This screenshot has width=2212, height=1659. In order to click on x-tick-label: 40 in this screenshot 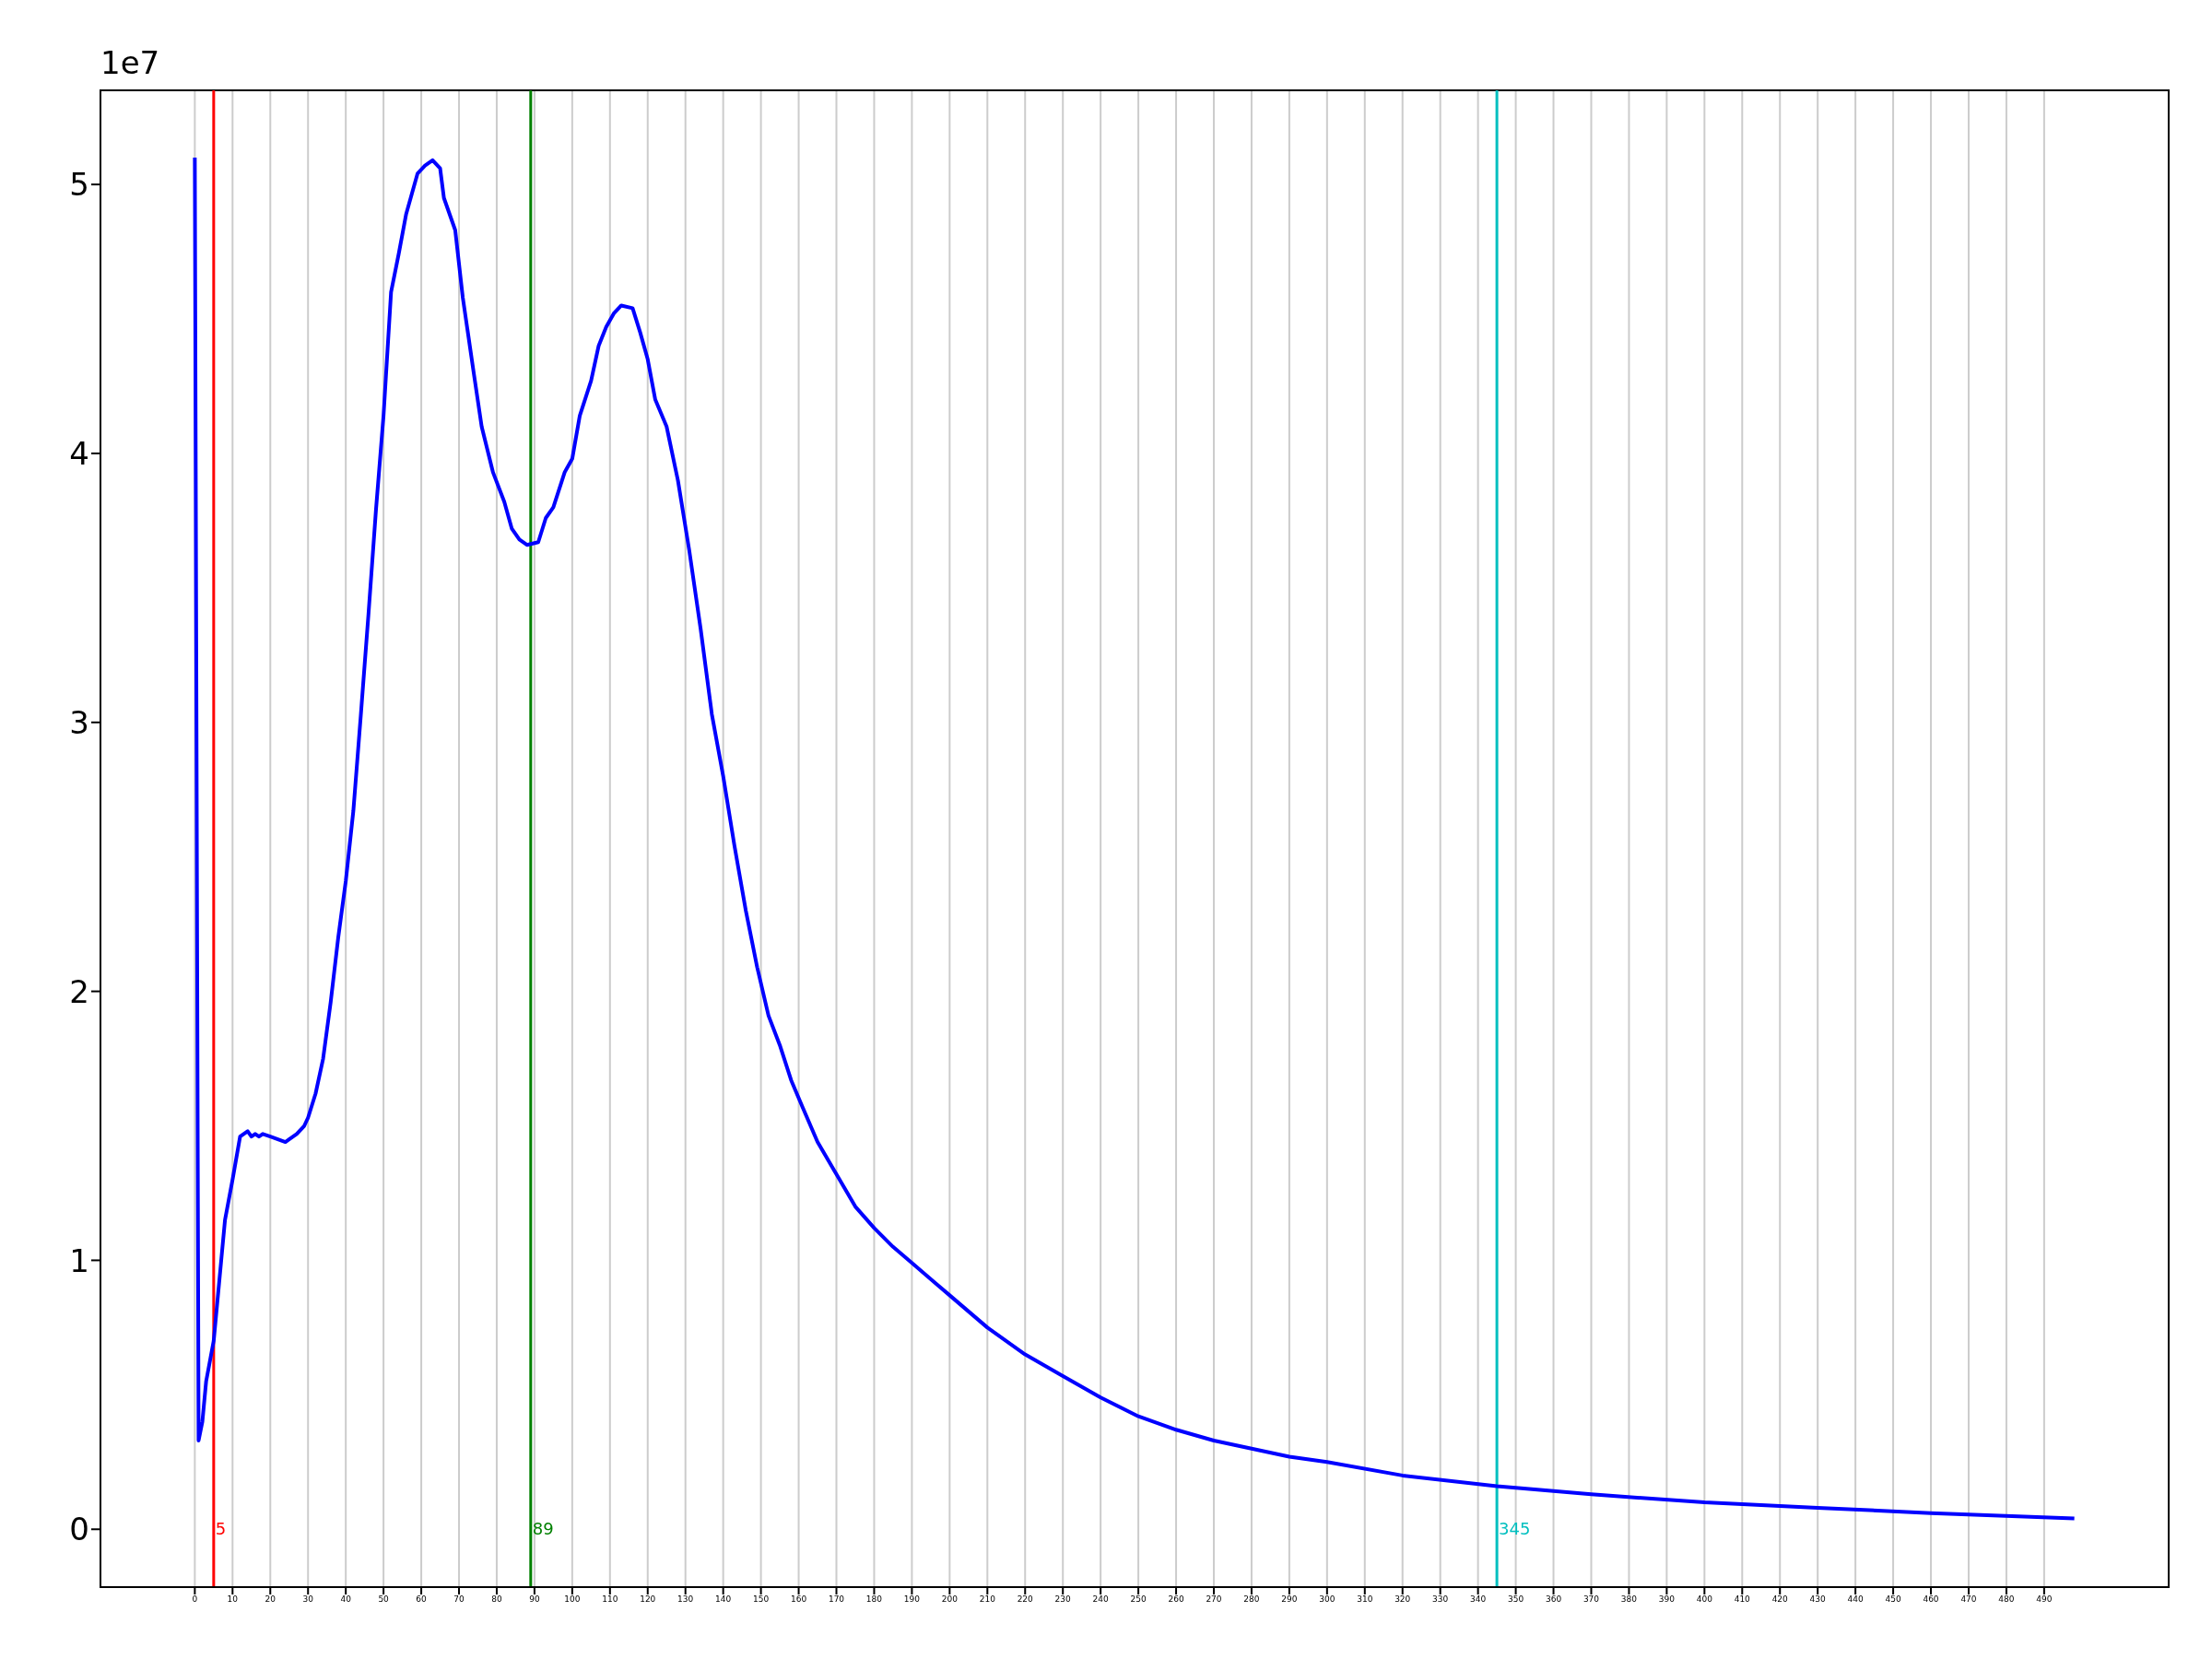, I will do `click(346, 1599)`.